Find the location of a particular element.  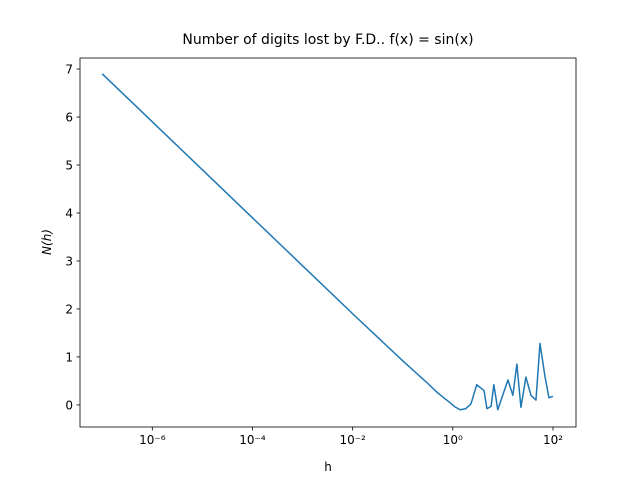

x-tick-label: 10⁻⁴ is located at coordinates (252, 440).